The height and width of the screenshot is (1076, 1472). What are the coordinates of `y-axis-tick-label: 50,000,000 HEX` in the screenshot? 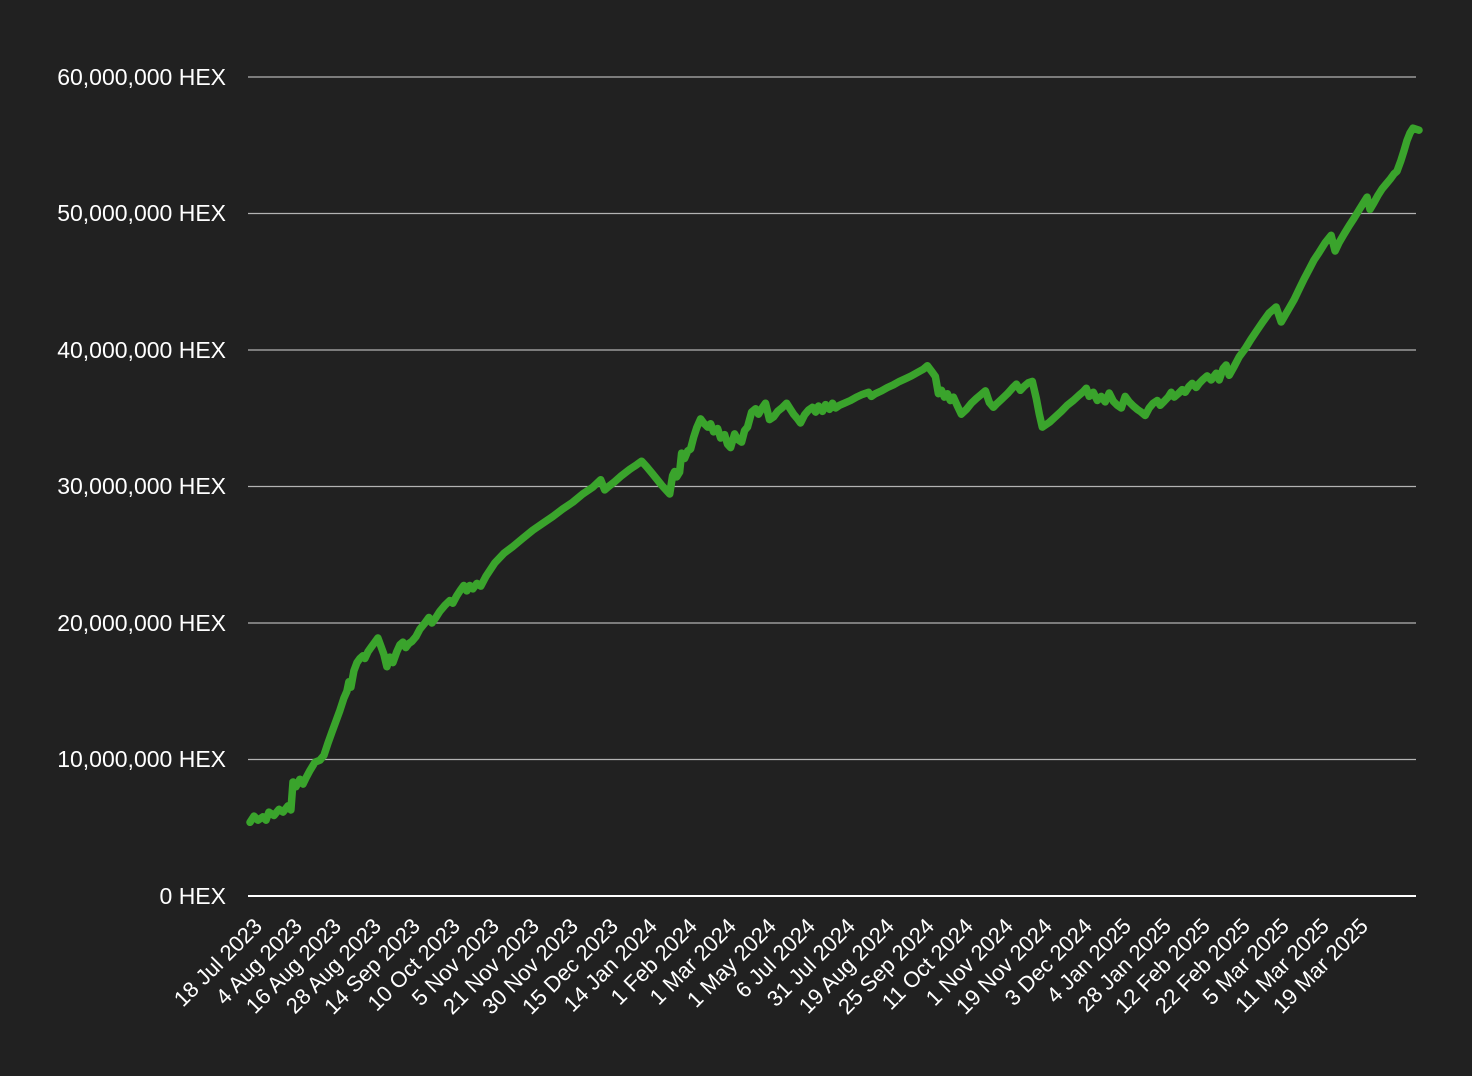 It's located at (141, 213).